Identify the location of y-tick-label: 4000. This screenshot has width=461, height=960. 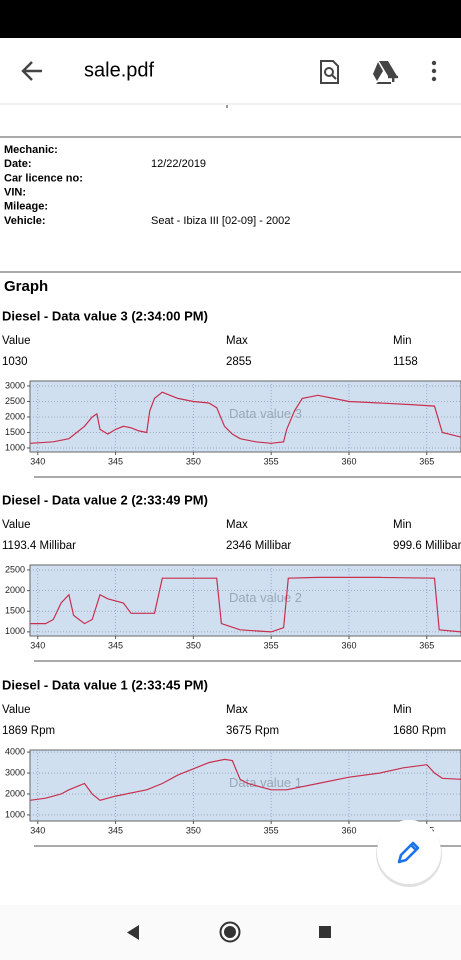
(15, 751).